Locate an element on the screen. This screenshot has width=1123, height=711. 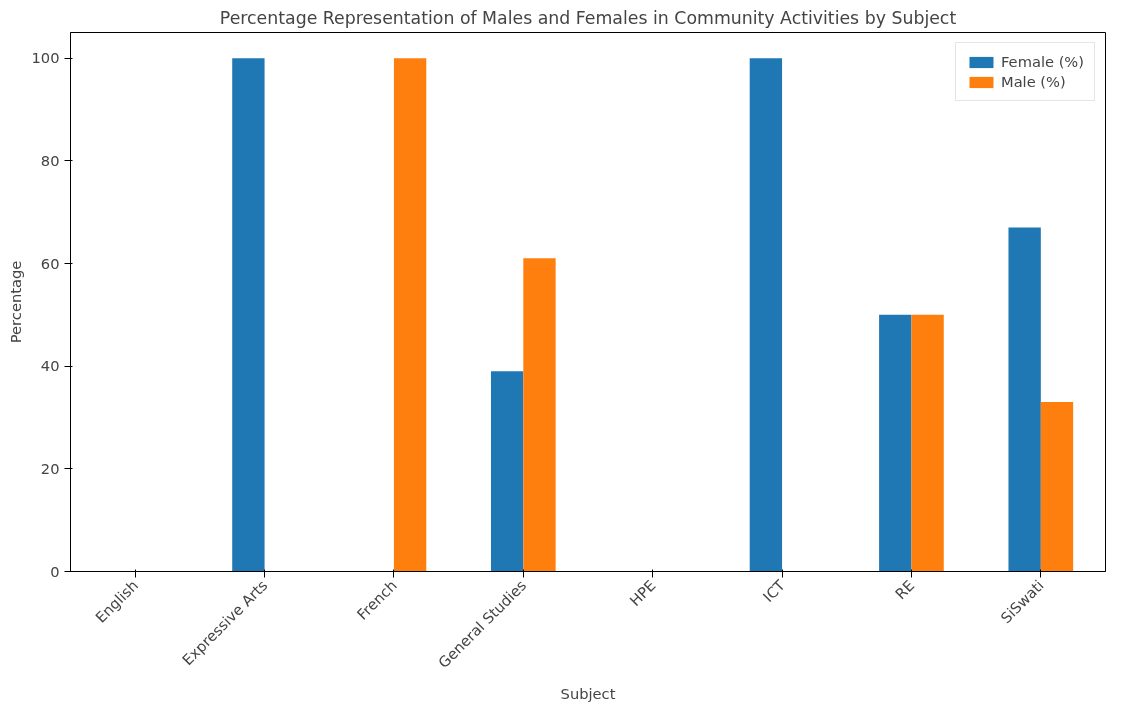
y-tick-label: 80 is located at coordinates (50, 160).